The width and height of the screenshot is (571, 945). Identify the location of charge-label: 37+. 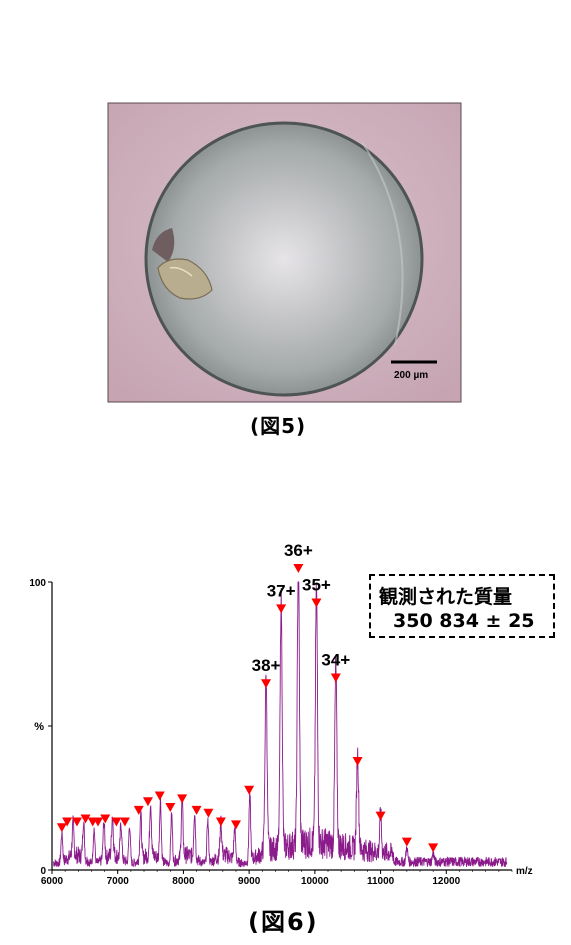
(281, 590).